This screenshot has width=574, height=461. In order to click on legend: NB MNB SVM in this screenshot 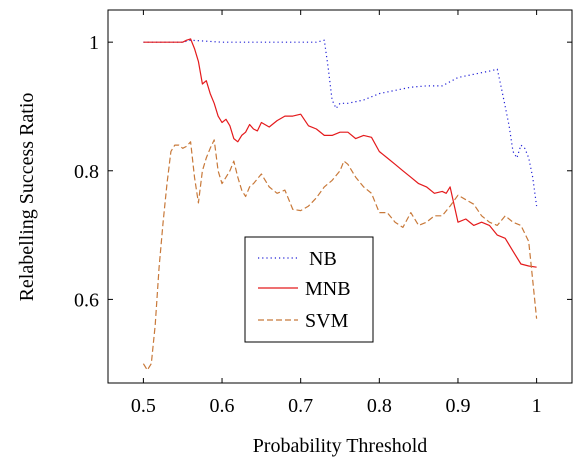, I will do `click(309, 289)`.